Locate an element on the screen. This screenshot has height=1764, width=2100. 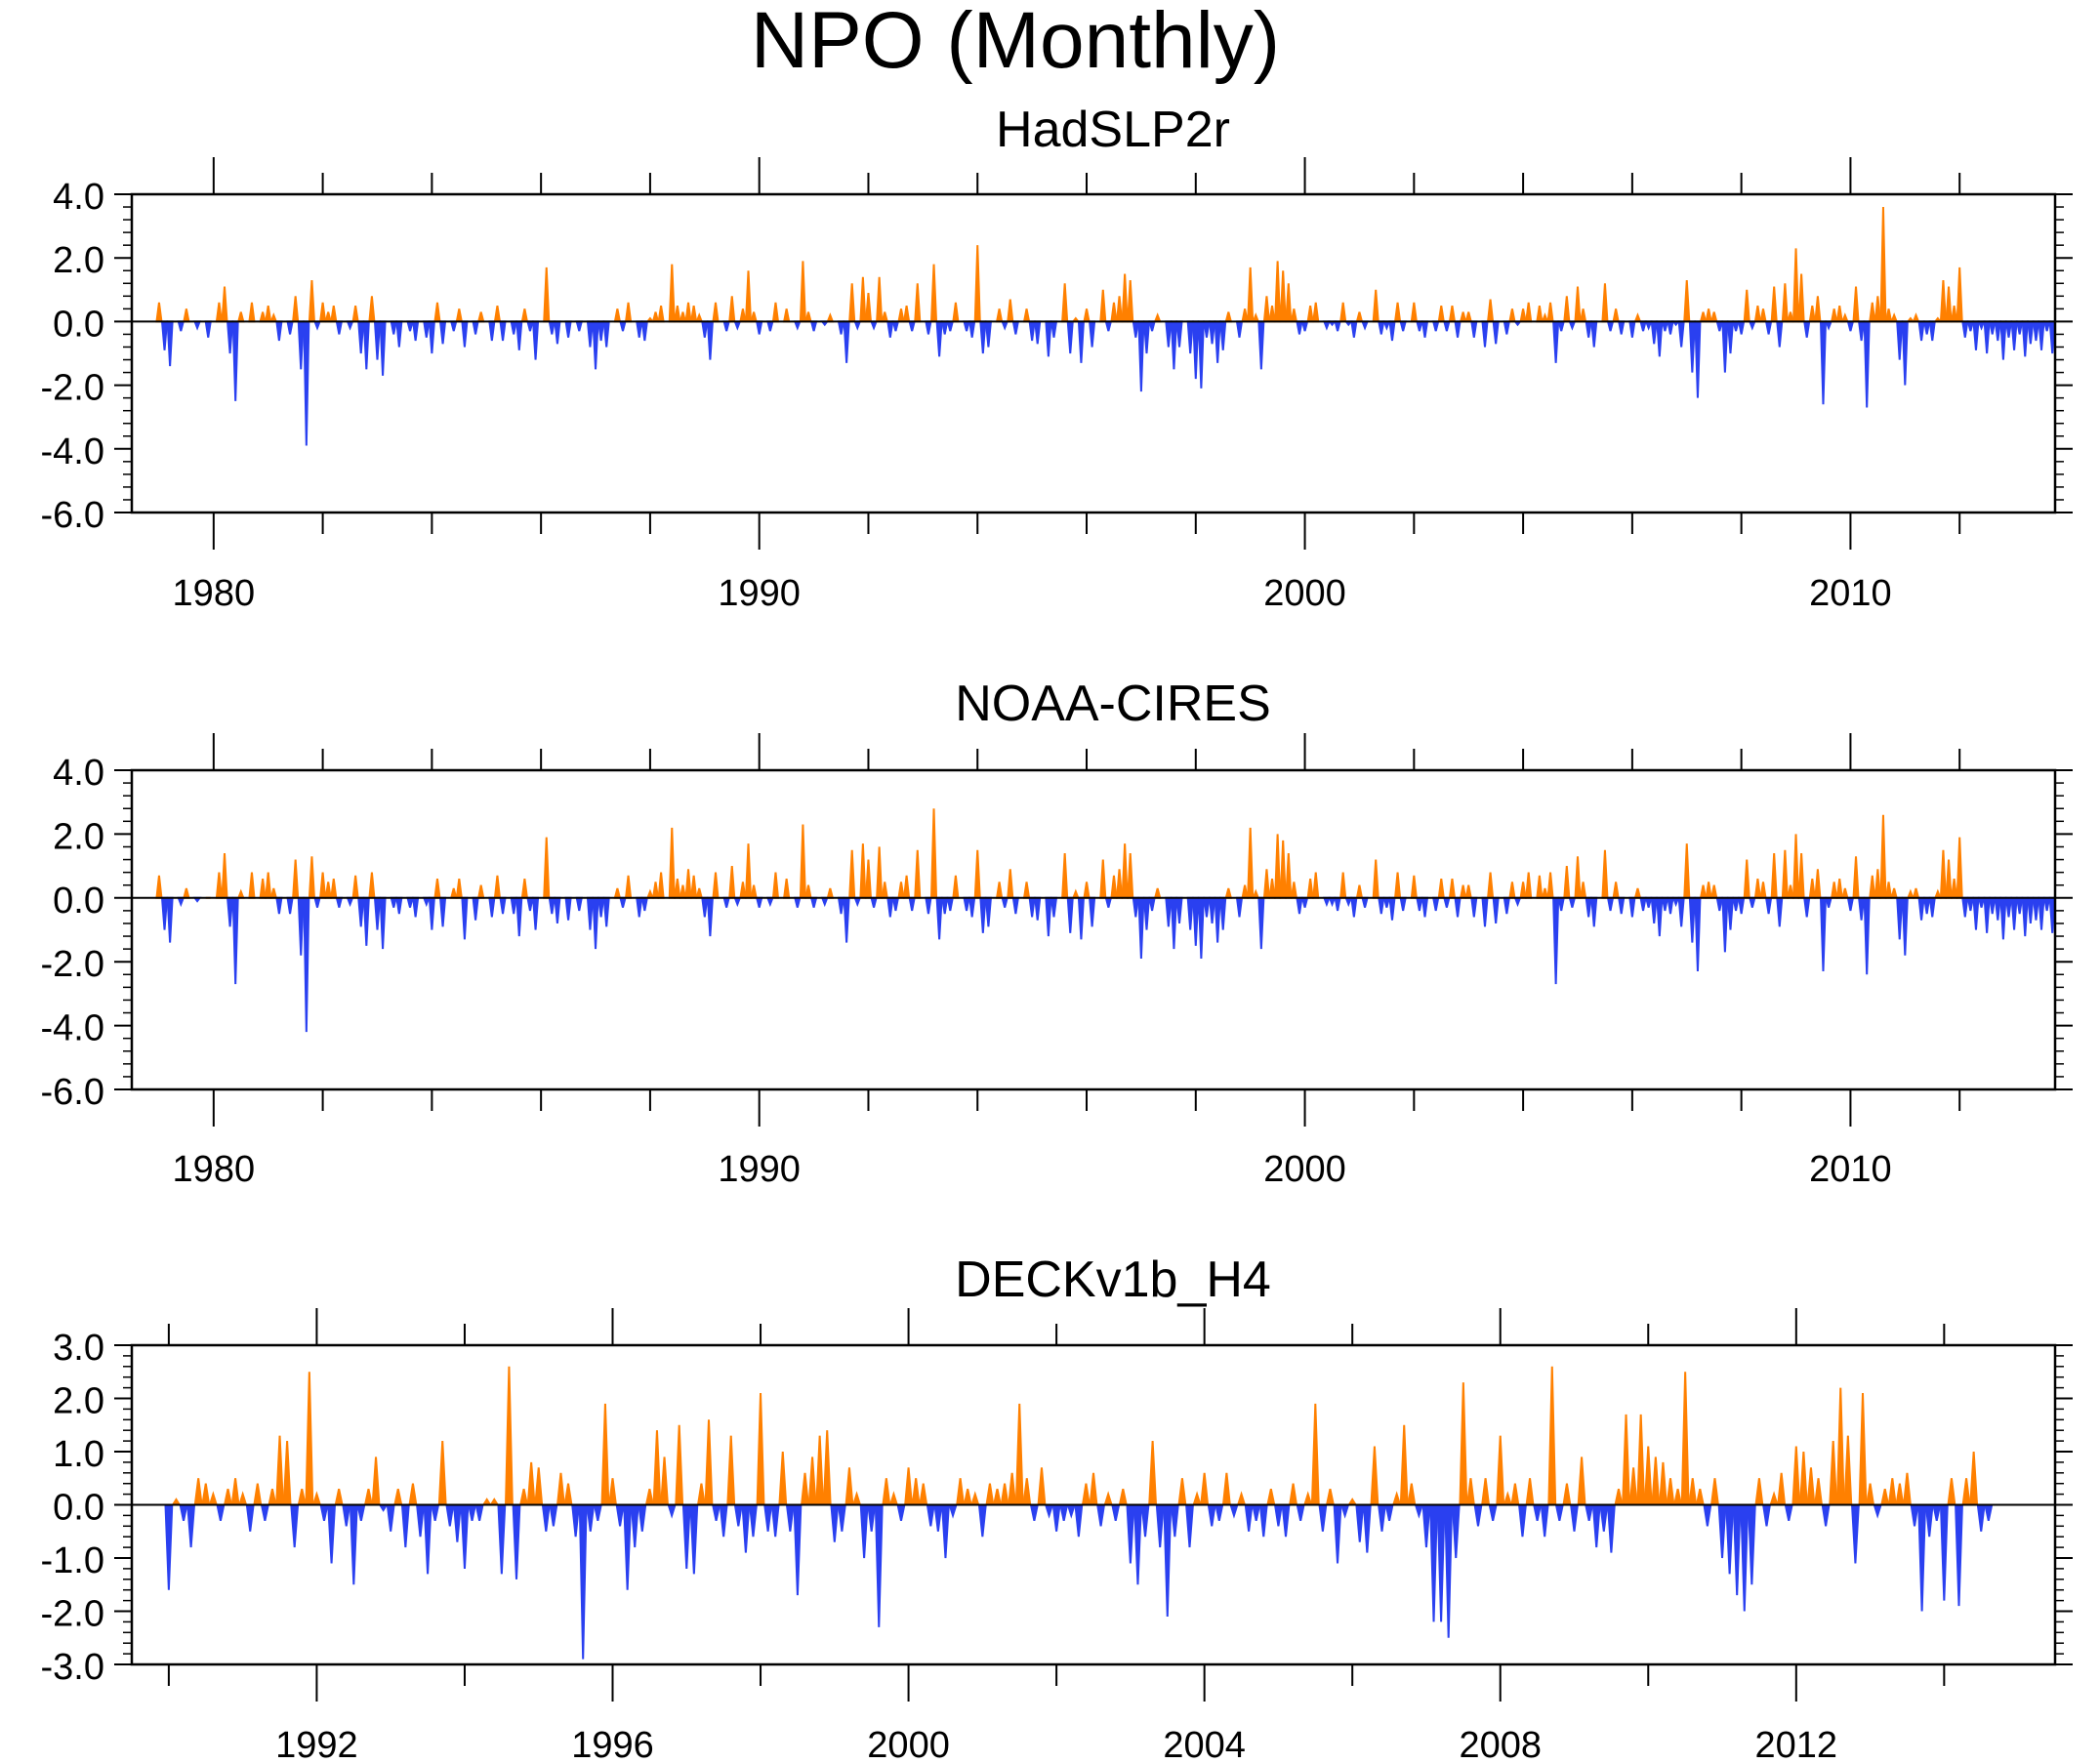
y-tick-label: 2.0 is located at coordinates (78, 260).